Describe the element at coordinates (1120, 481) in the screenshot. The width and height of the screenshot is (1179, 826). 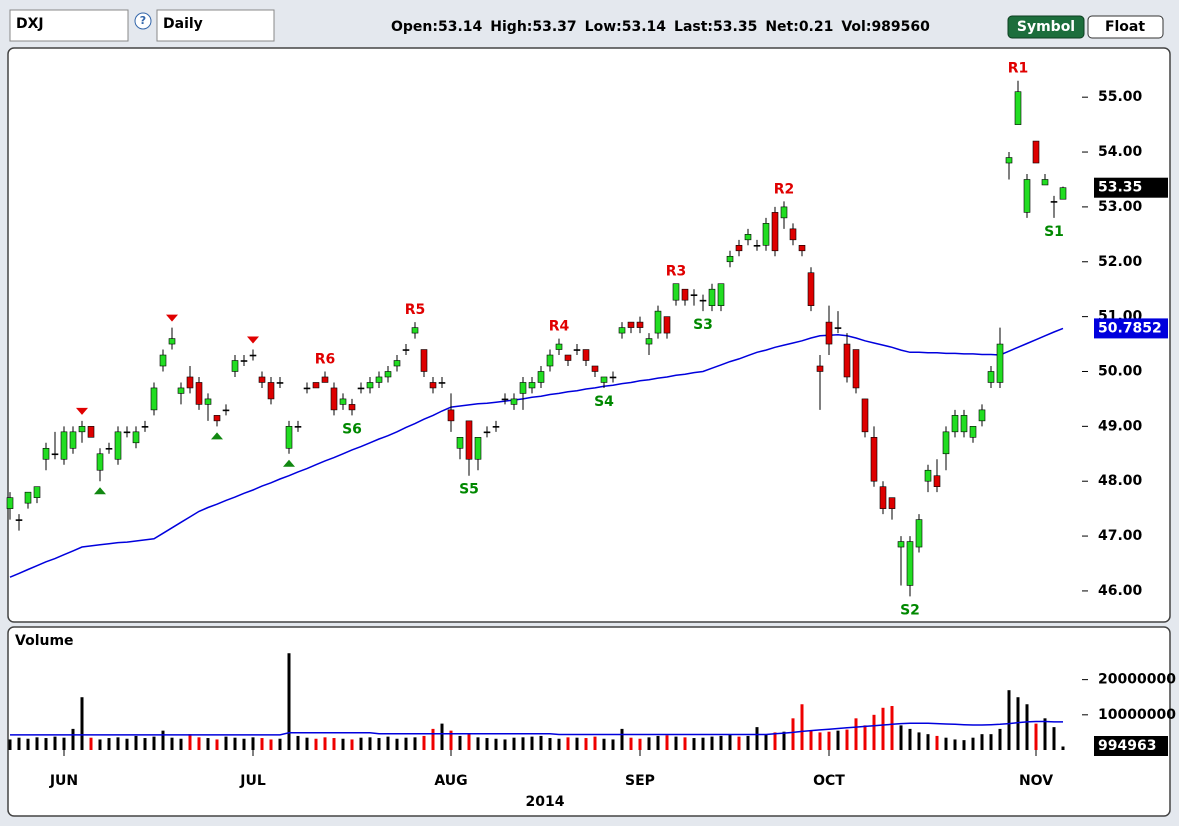
I see `y-tick-label: 48.00` at that location.